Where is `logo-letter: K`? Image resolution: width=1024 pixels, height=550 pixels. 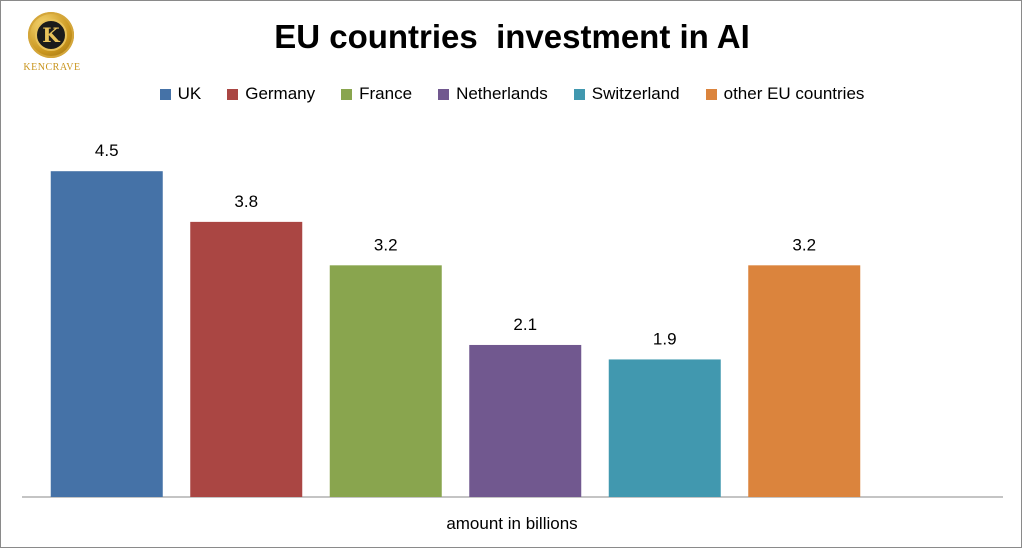
logo-letter: K is located at coordinates (51, 35).